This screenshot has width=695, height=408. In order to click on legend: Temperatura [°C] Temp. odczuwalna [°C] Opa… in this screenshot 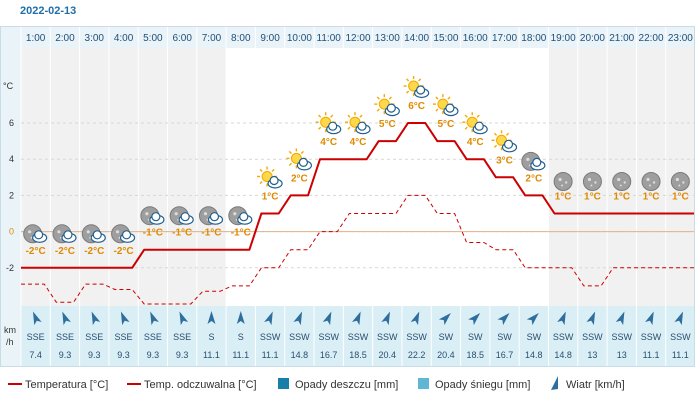, I will do `click(316, 383)`.